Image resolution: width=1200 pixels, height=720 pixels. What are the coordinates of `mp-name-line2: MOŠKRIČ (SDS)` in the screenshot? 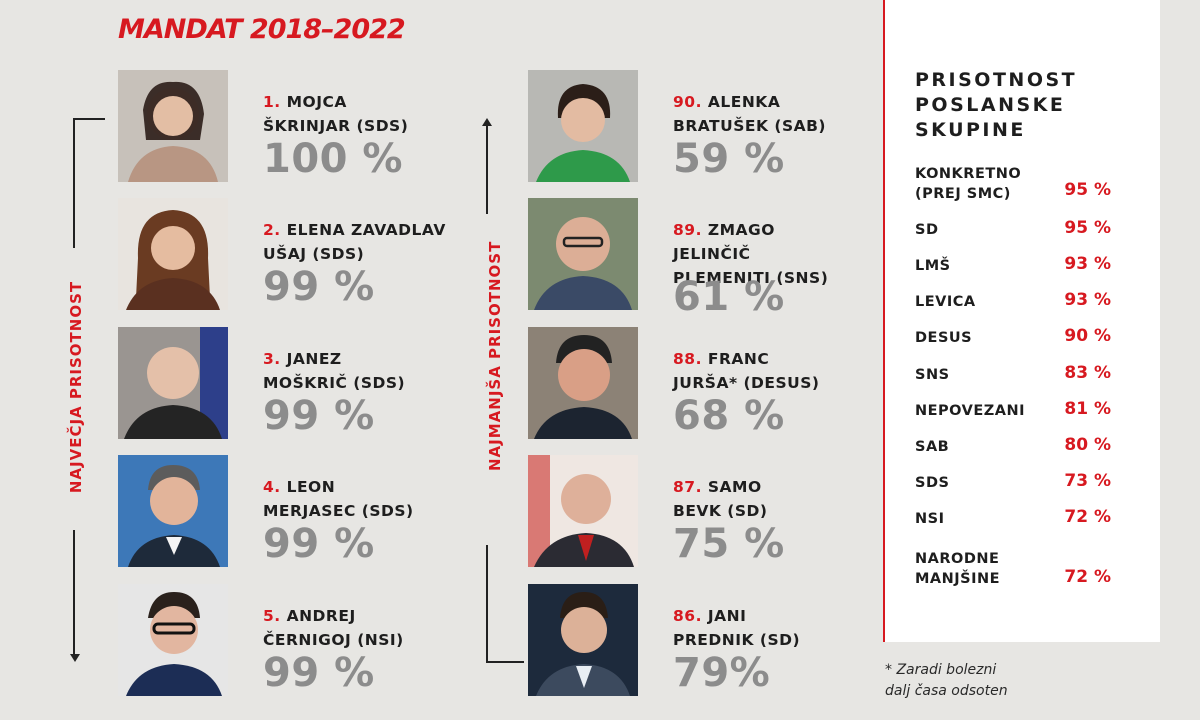 It's located at (334, 383).